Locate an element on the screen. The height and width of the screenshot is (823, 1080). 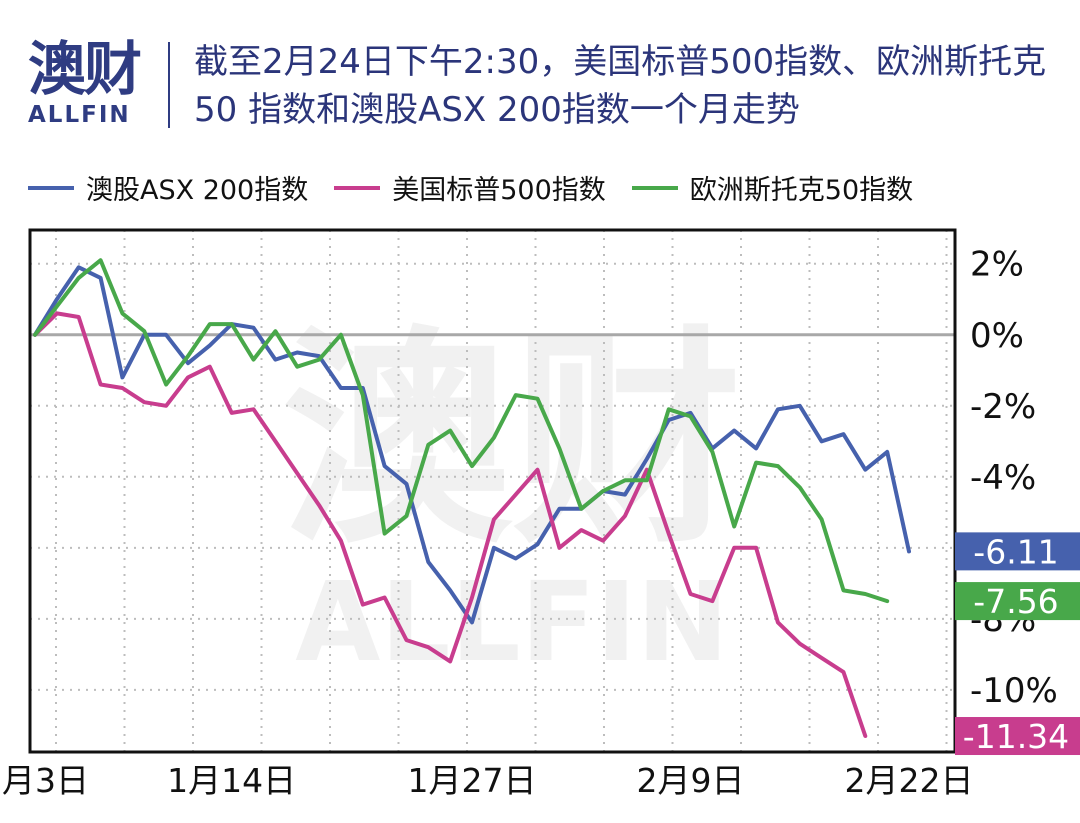
y-tick-label: 0% is located at coordinates (997, 336).